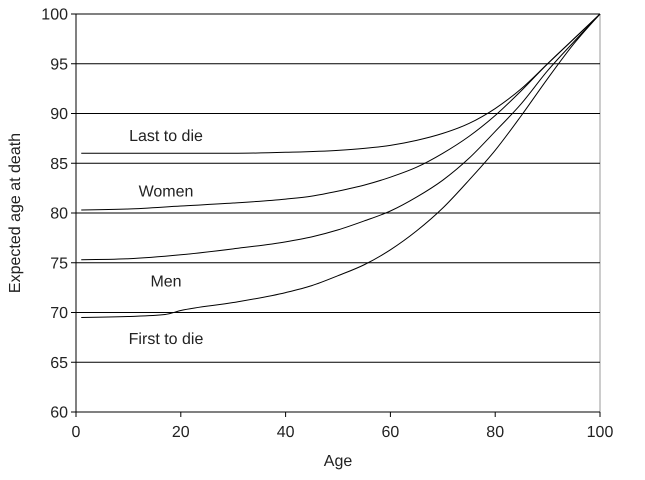 Image resolution: width=645 pixels, height=480 pixels. What do you see at coordinates (181, 432) in the screenshot?
I see `x-tick-label: 20` at bounding box center [181, 432].